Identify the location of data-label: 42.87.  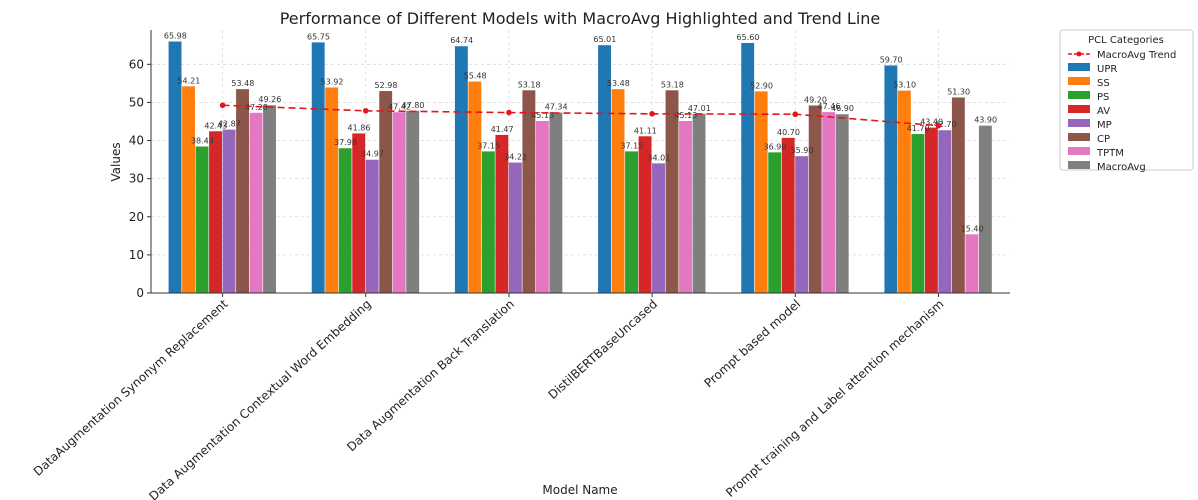
(229, 124).